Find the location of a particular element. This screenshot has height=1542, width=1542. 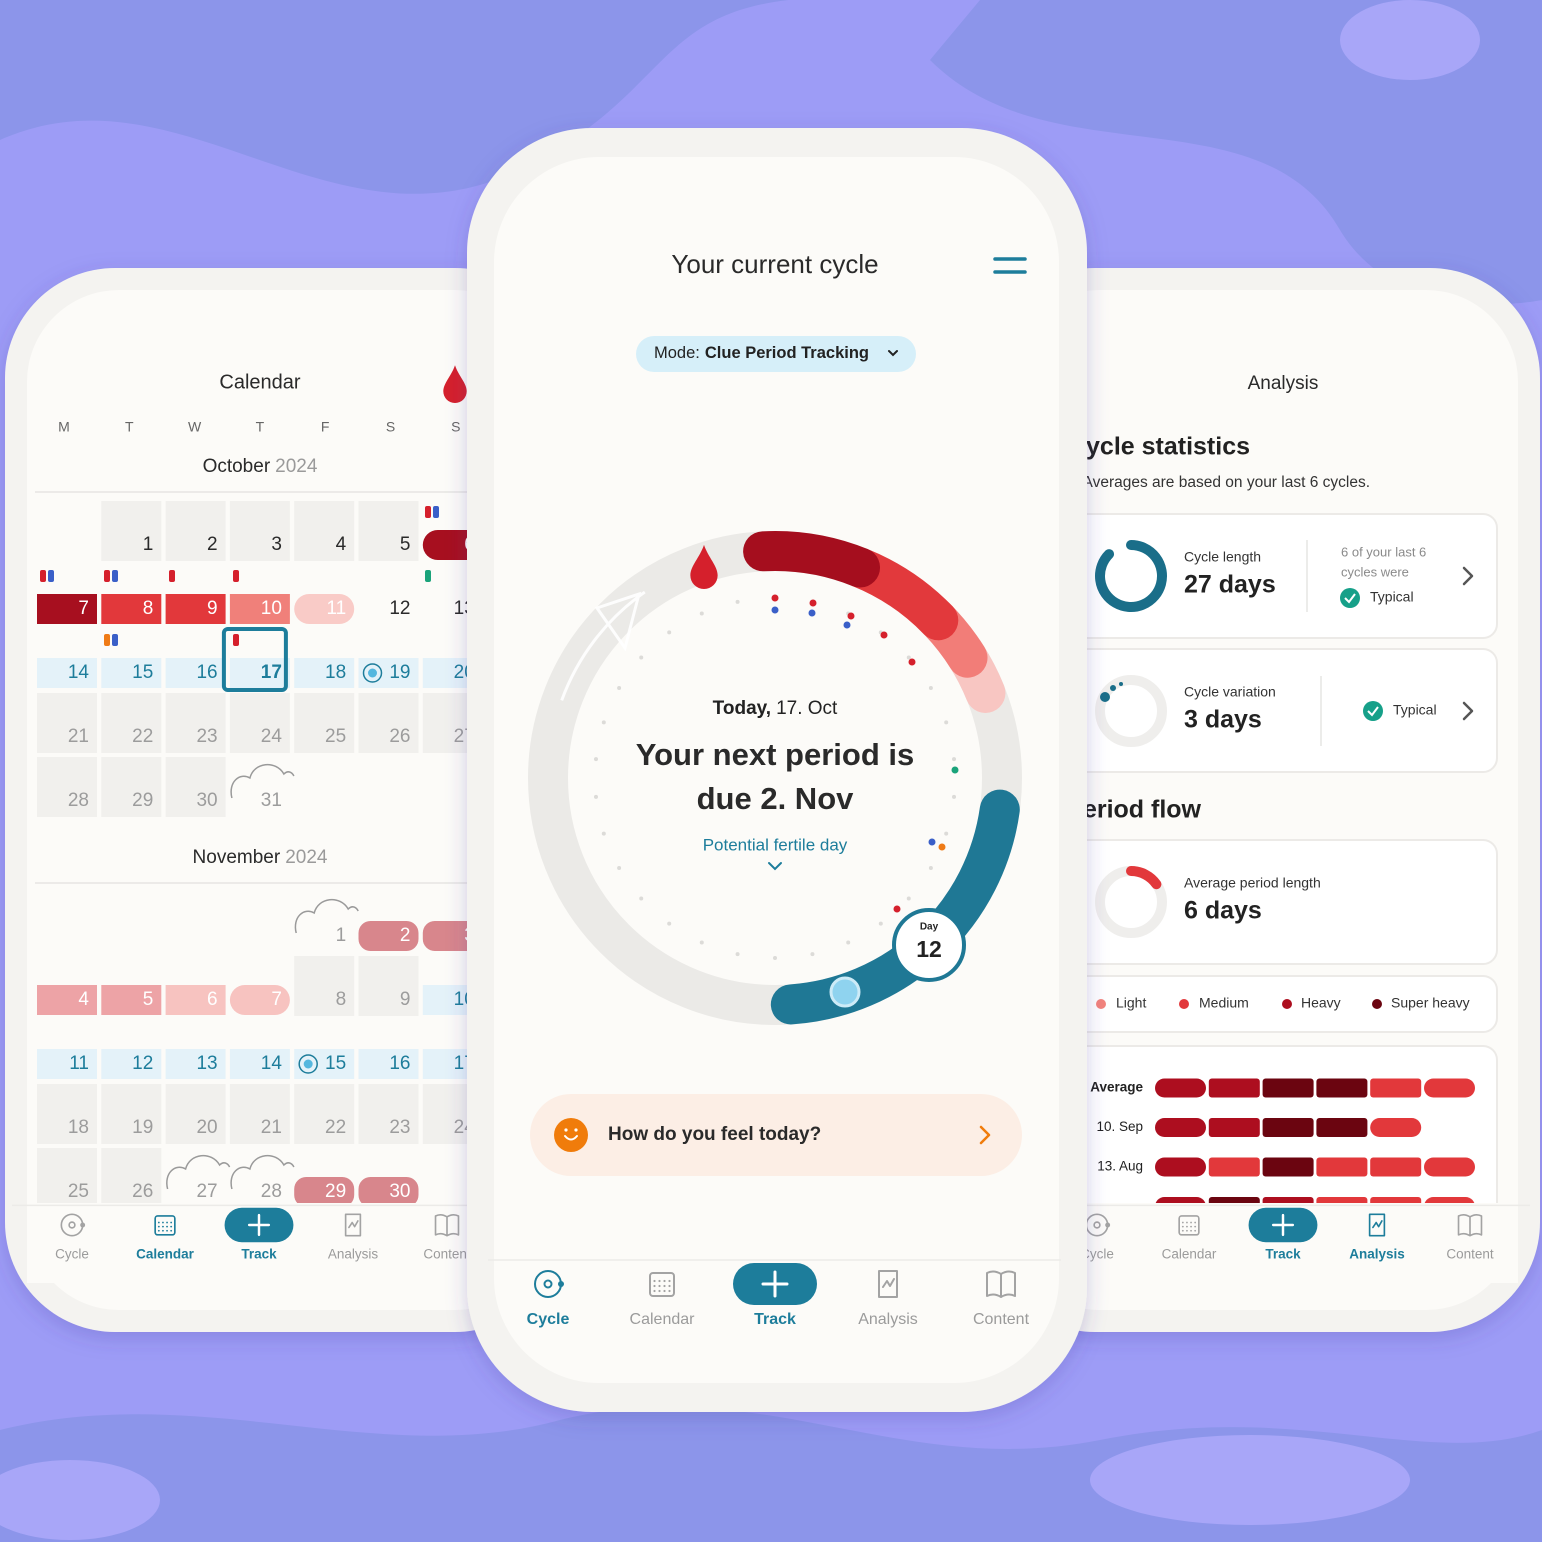

today-text: Today, 17. Oct is located at coordinates (775, 708).